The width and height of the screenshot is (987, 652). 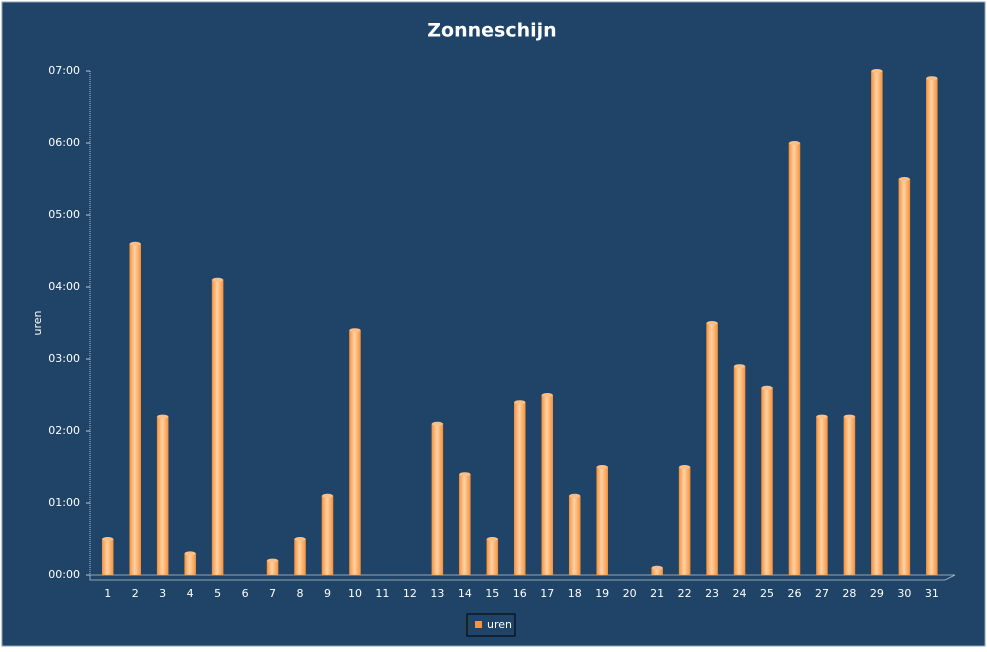 I want to click on x-tick-label: 1, so click(x=107, y=593).